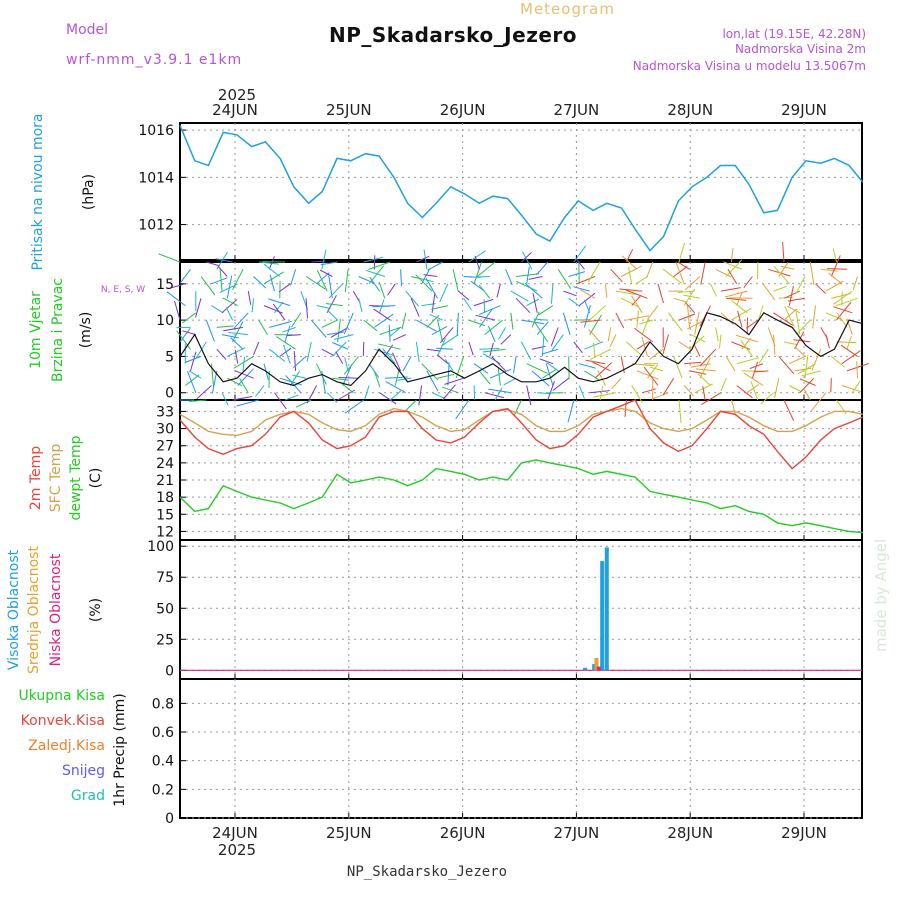 The height and width of the screenshot is (900, 900). I want to click on y-tick-label: 1014, so click(156, 178).